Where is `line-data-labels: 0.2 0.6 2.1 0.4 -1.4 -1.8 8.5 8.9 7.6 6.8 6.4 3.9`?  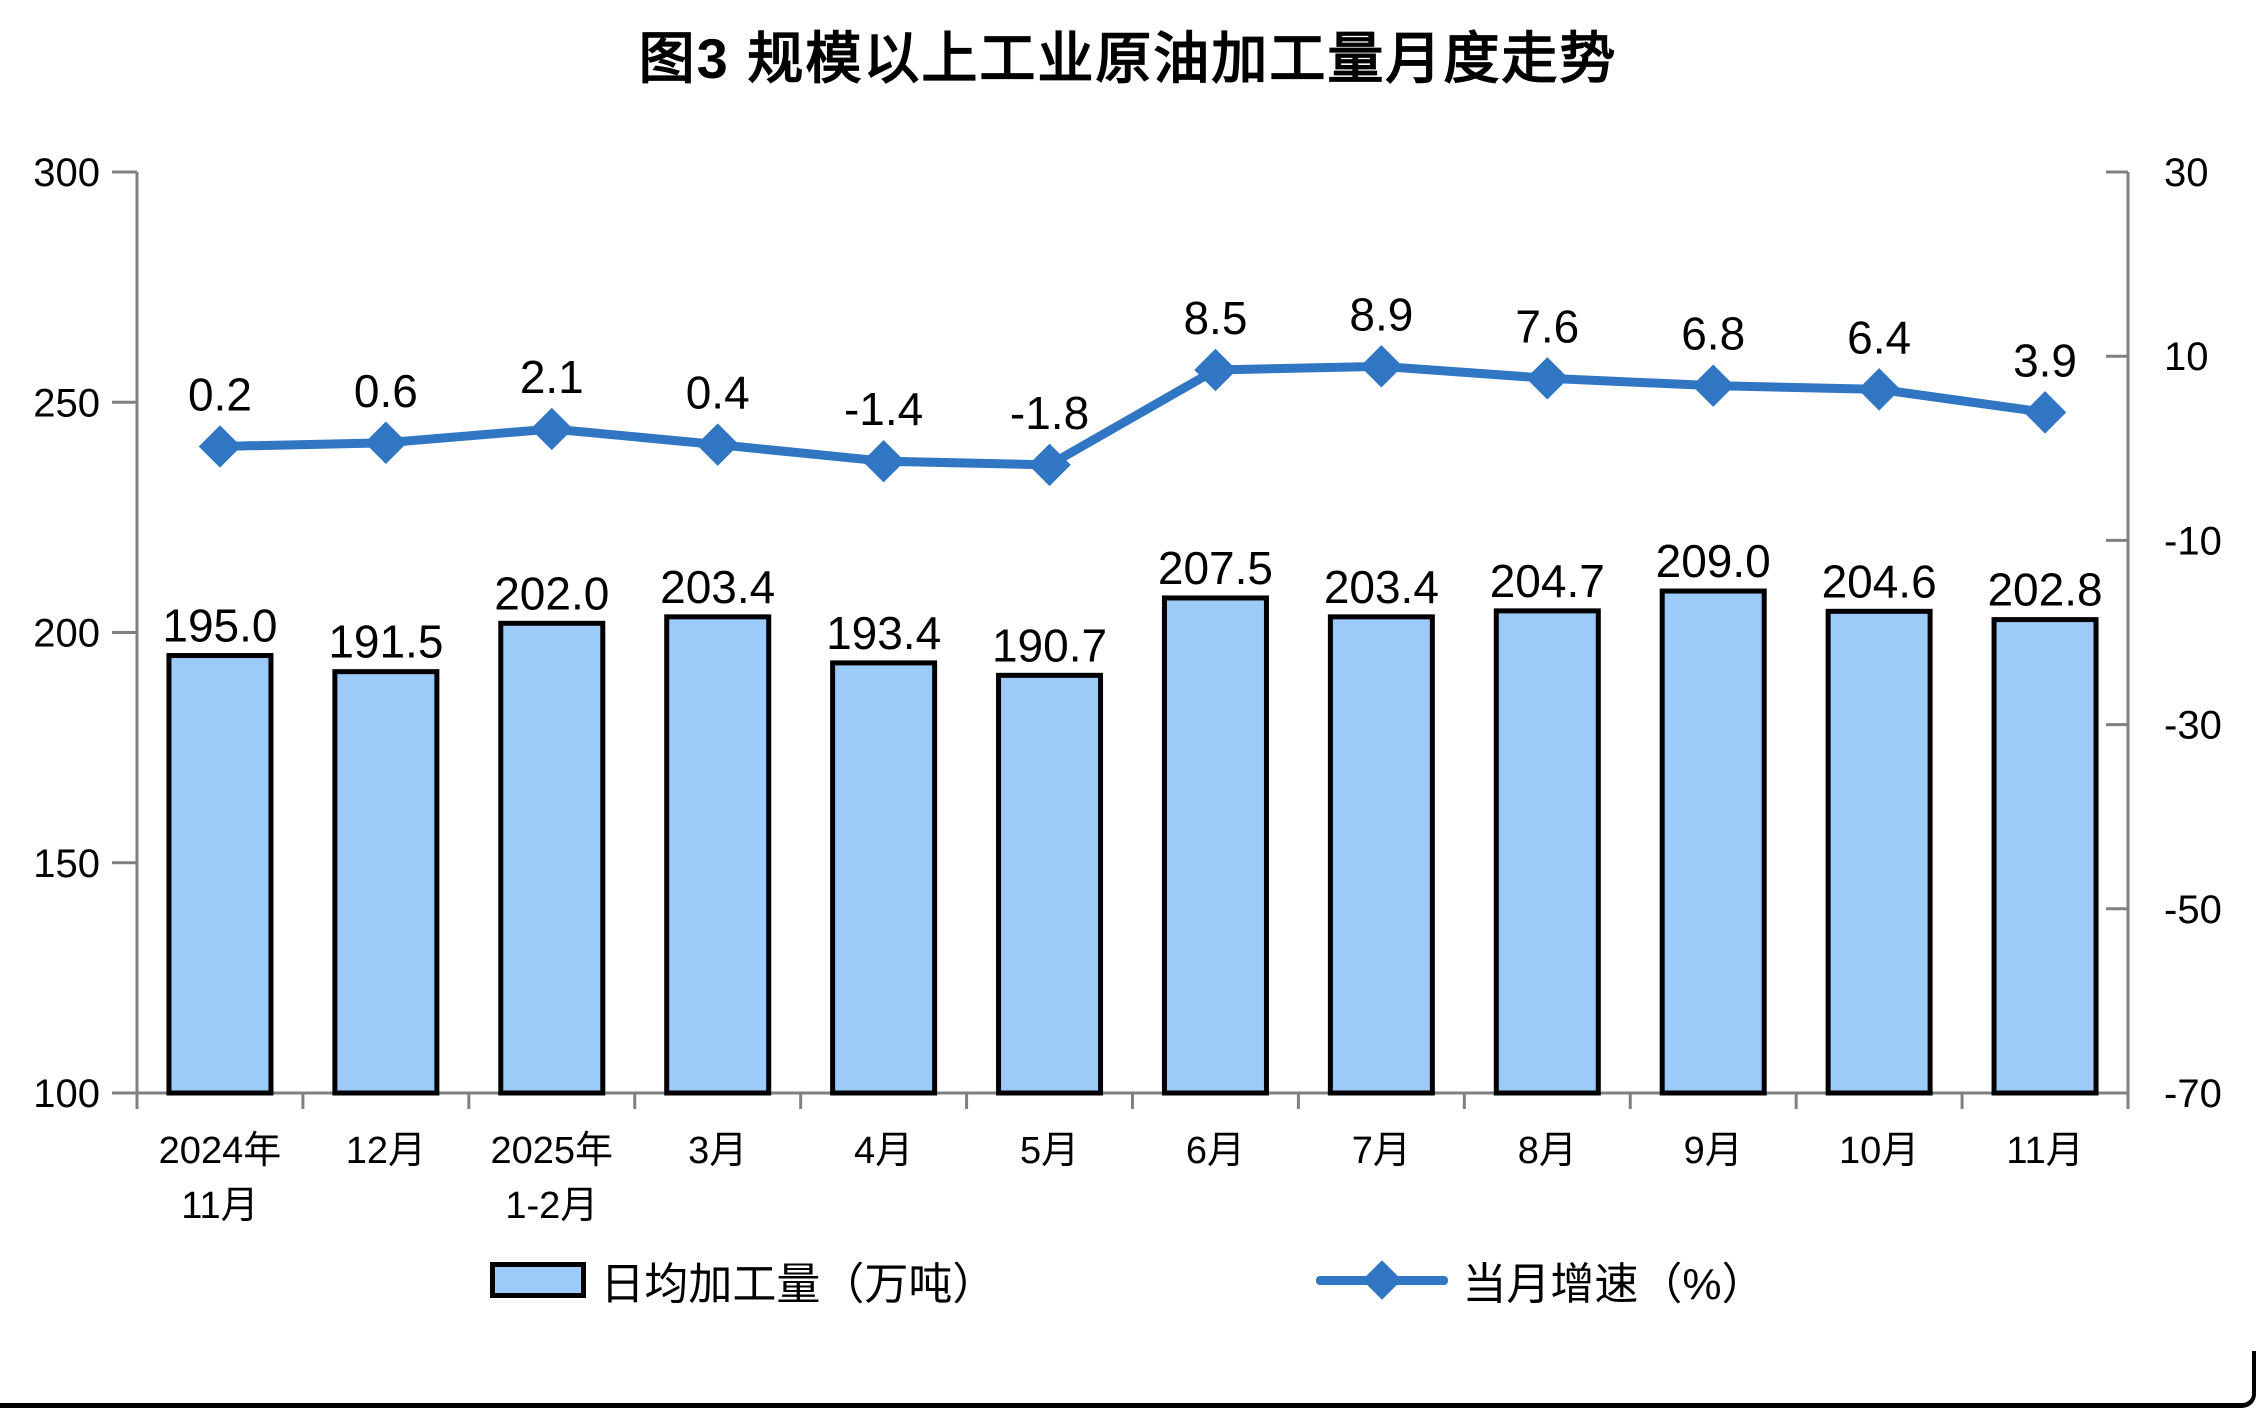 line-data-labels: 0.2 0.6 2.1 0.4 -1.4 -1.8 8.5 8.9 7.6 6.8 6.4 3.9 is located at coordinates (1132, 363).